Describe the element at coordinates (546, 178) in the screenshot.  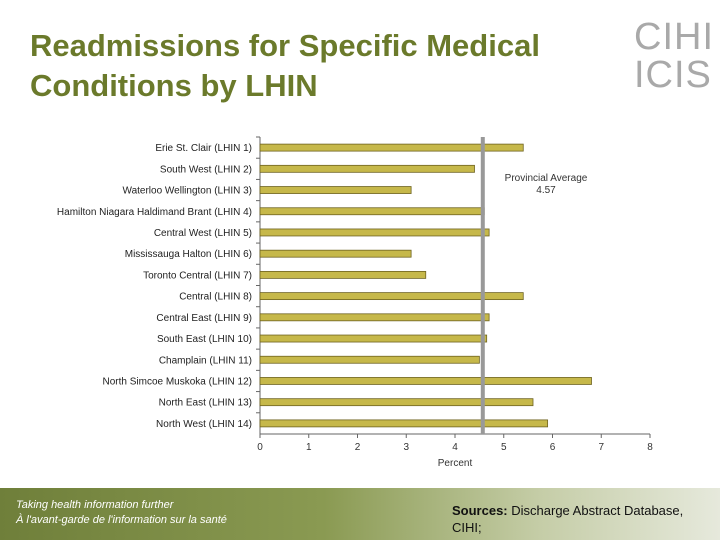
I see `provincial-average-label: Provincial Average` at that location.